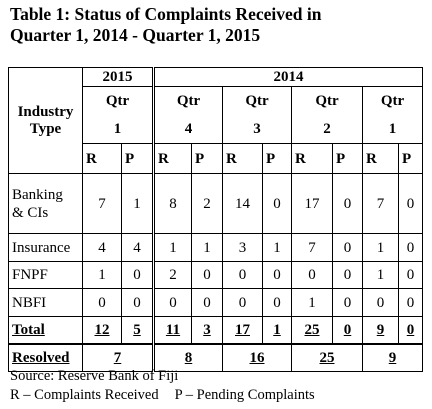 The width and height of the screenshot is (432, 409). What do you see at coordinates (312, 203) in the screenshot?
I see `cell-value: 17` at bounding box center [312, 203].